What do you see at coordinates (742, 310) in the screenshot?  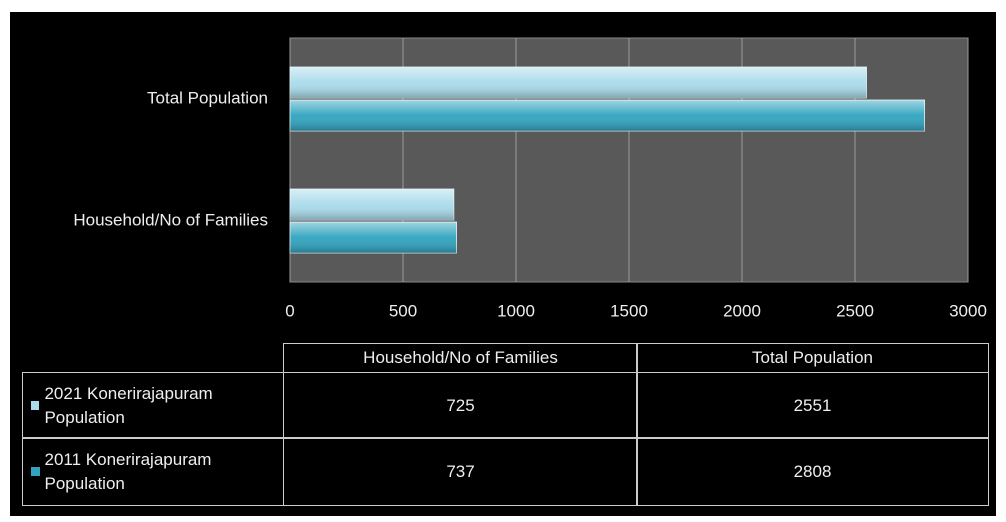 I see `x-tick-label: 2000` at bounding box center [742, 310].